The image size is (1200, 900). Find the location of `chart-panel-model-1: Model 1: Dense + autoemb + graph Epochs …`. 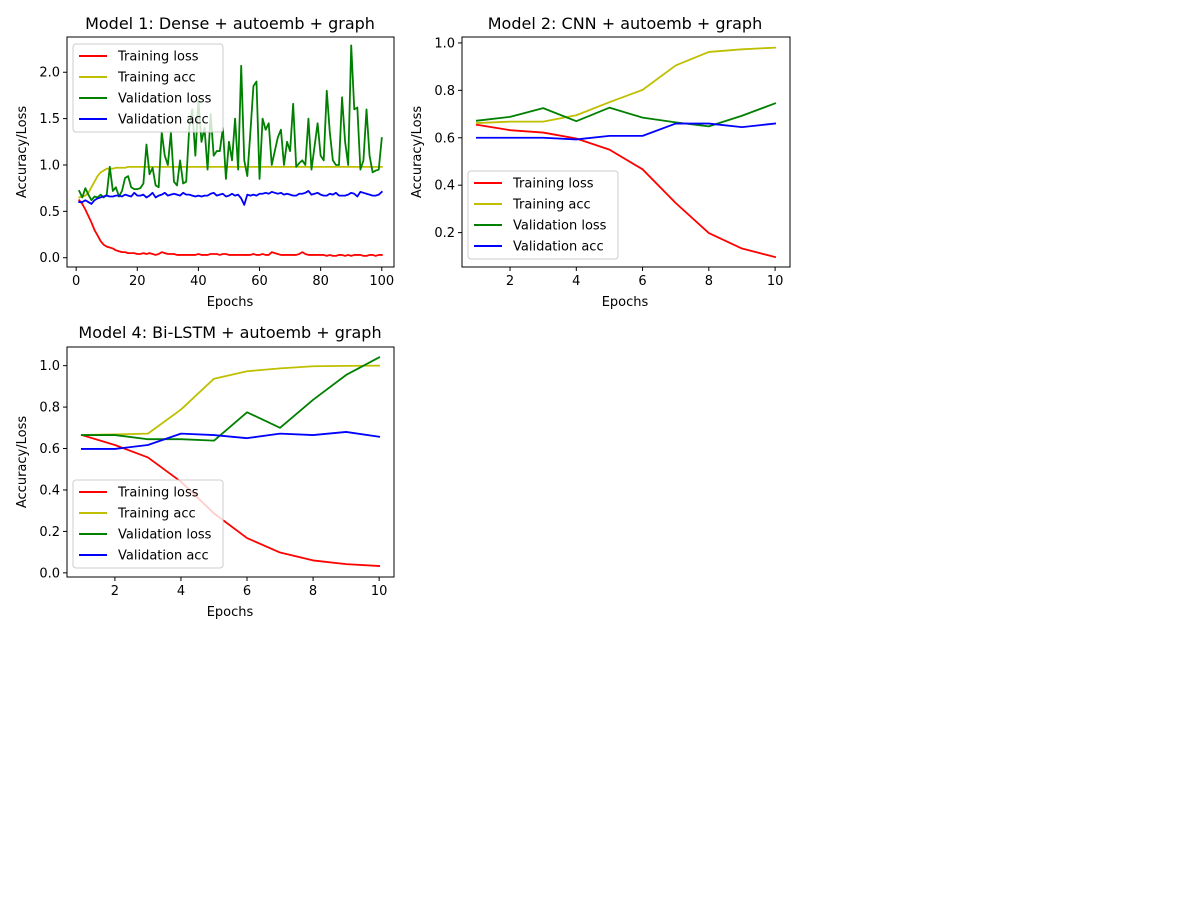

chart-panel-model-1: Model 1: Dense + autoemb + graph Epochs … is located at coordinates (205, 162).